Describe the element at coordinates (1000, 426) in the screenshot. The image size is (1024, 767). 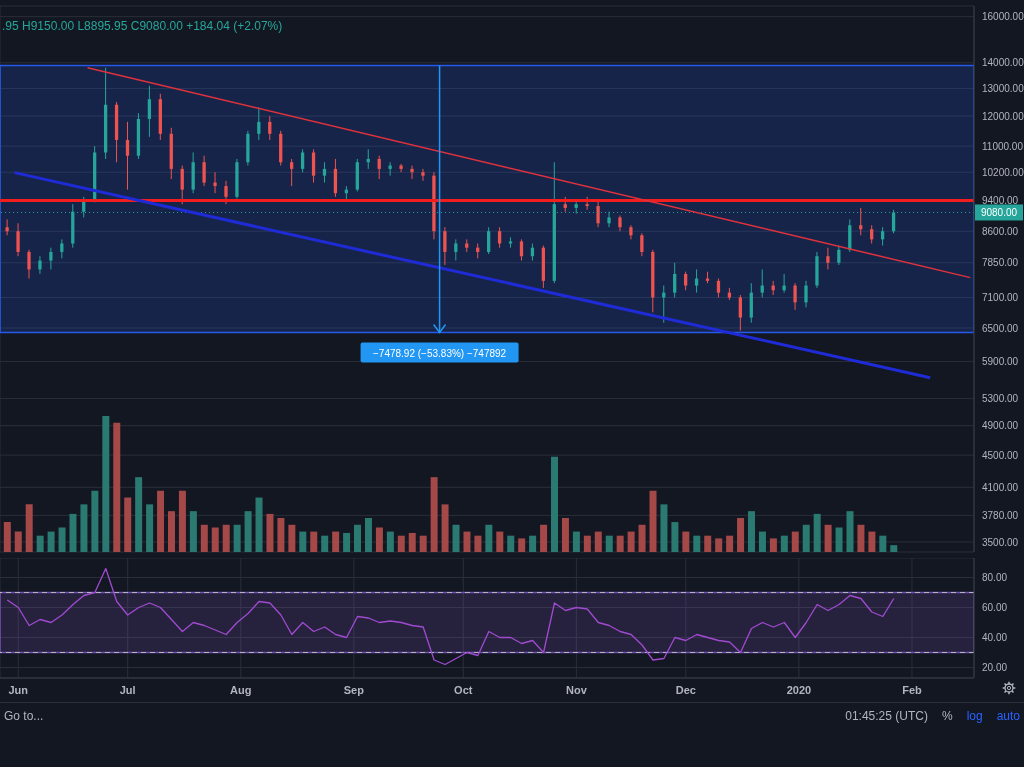
I see `y-tick-label: 4900.00` at that location.